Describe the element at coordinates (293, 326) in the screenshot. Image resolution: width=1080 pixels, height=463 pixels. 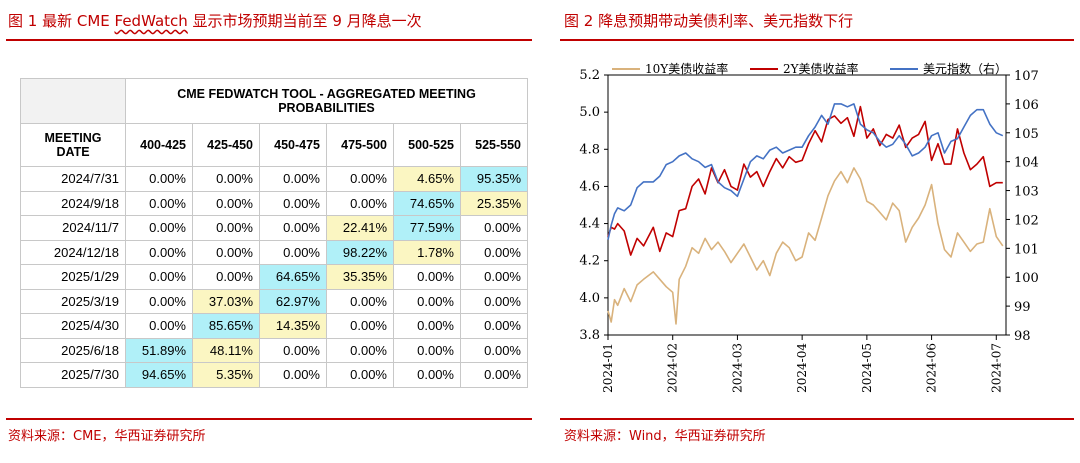
I see `probability-cell: 14.35%` at that location.